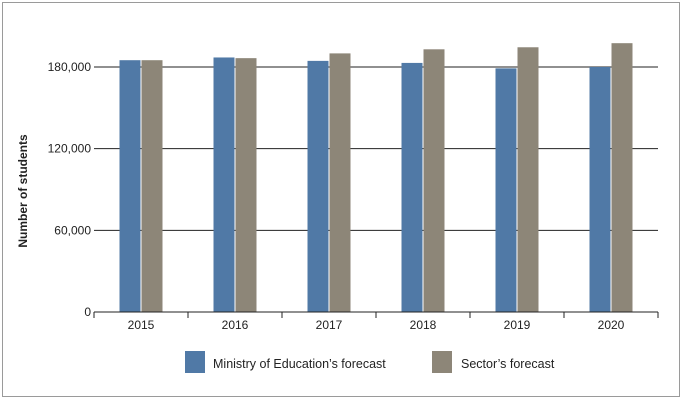 This screenshot has height=401, width=684. Describe the element at coordinates (600, 189) in the screenshot. I see `bar-ministry-2020` at that location.